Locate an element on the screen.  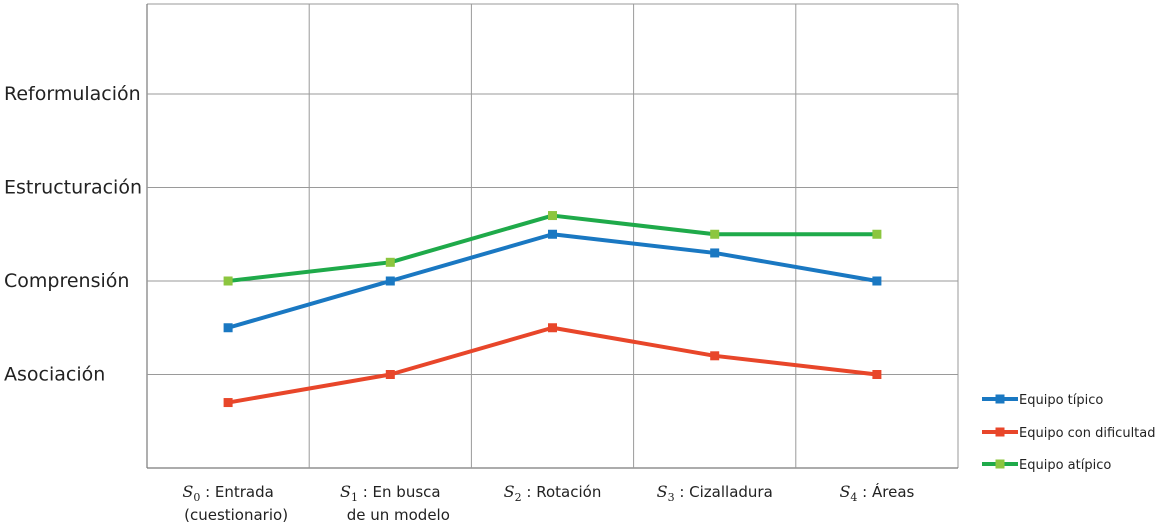
x-tick-label: S4 : Áreas is located at coordinates (876, 493).